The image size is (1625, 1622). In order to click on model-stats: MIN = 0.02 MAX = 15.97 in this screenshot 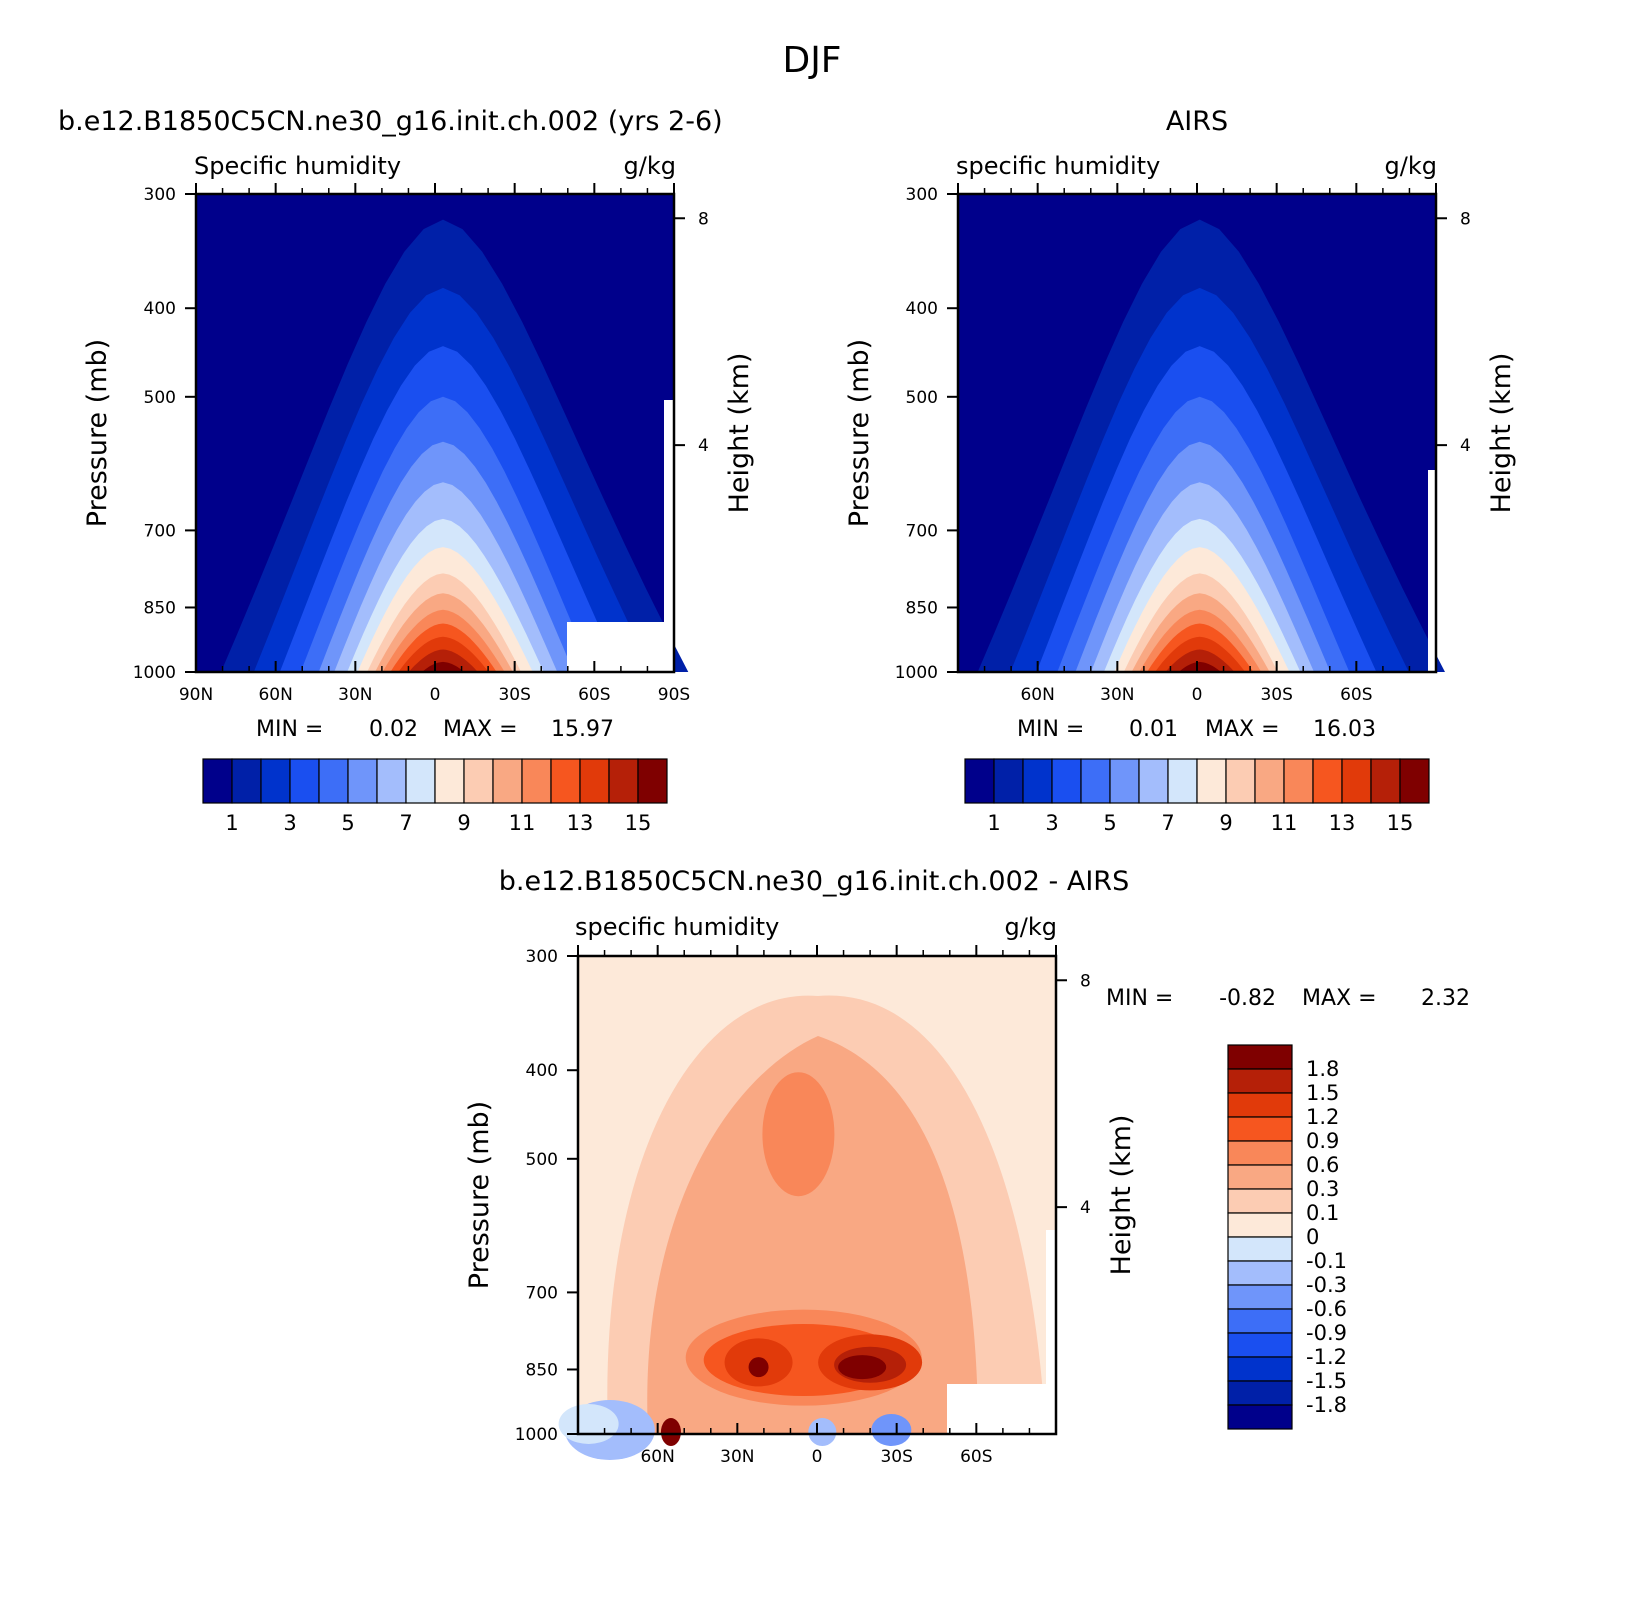, I will do `click(435, 729)`.